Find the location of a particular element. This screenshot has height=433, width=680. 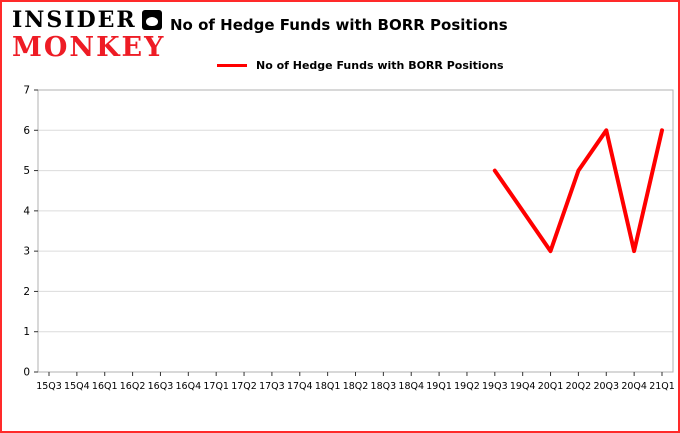

logo-top-row: INSIDER is located at coordinates (88, 20).